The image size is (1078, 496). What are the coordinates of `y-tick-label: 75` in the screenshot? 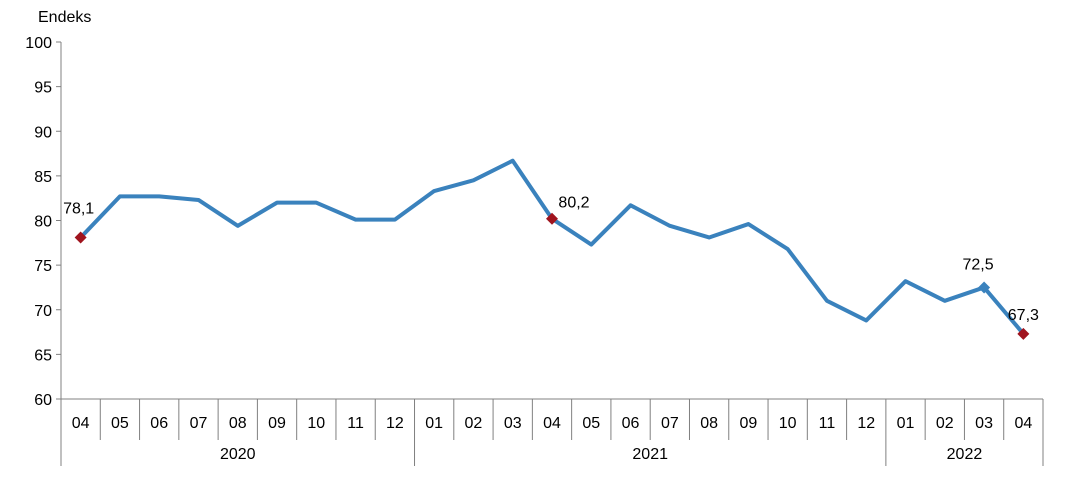 It's located at (43, 266).